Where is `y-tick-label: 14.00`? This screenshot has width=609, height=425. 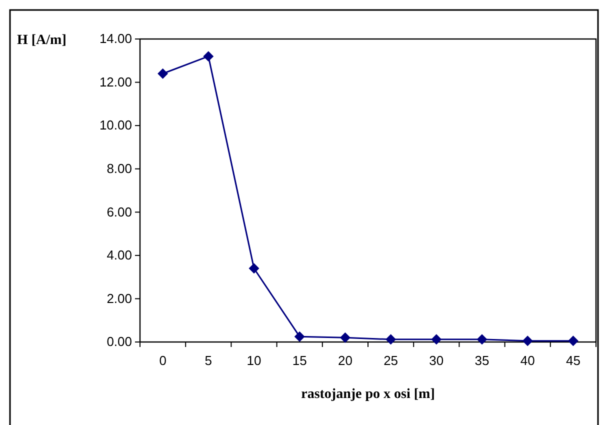
y-tick-label: 14.00 is located at coordinates (115, 38).